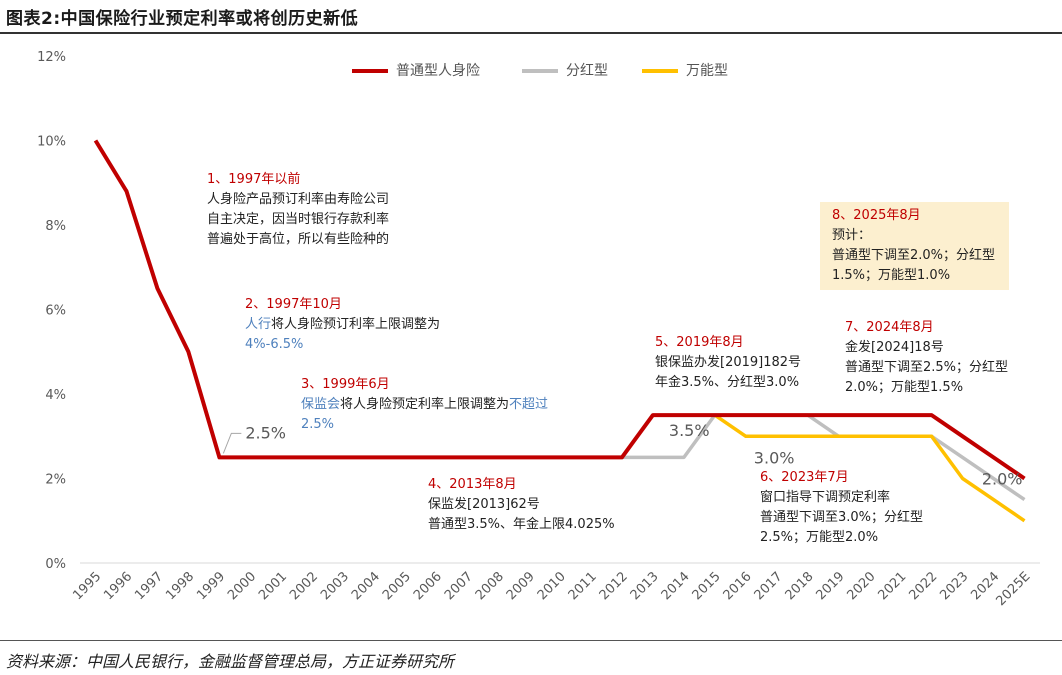 Image resolution: width=1062 pixels, height=675 pixels. What do you see at coordinates (424, 425) in the screenshot?
I see `annotation-line: 2.5%` at bounding box center [424, 425].